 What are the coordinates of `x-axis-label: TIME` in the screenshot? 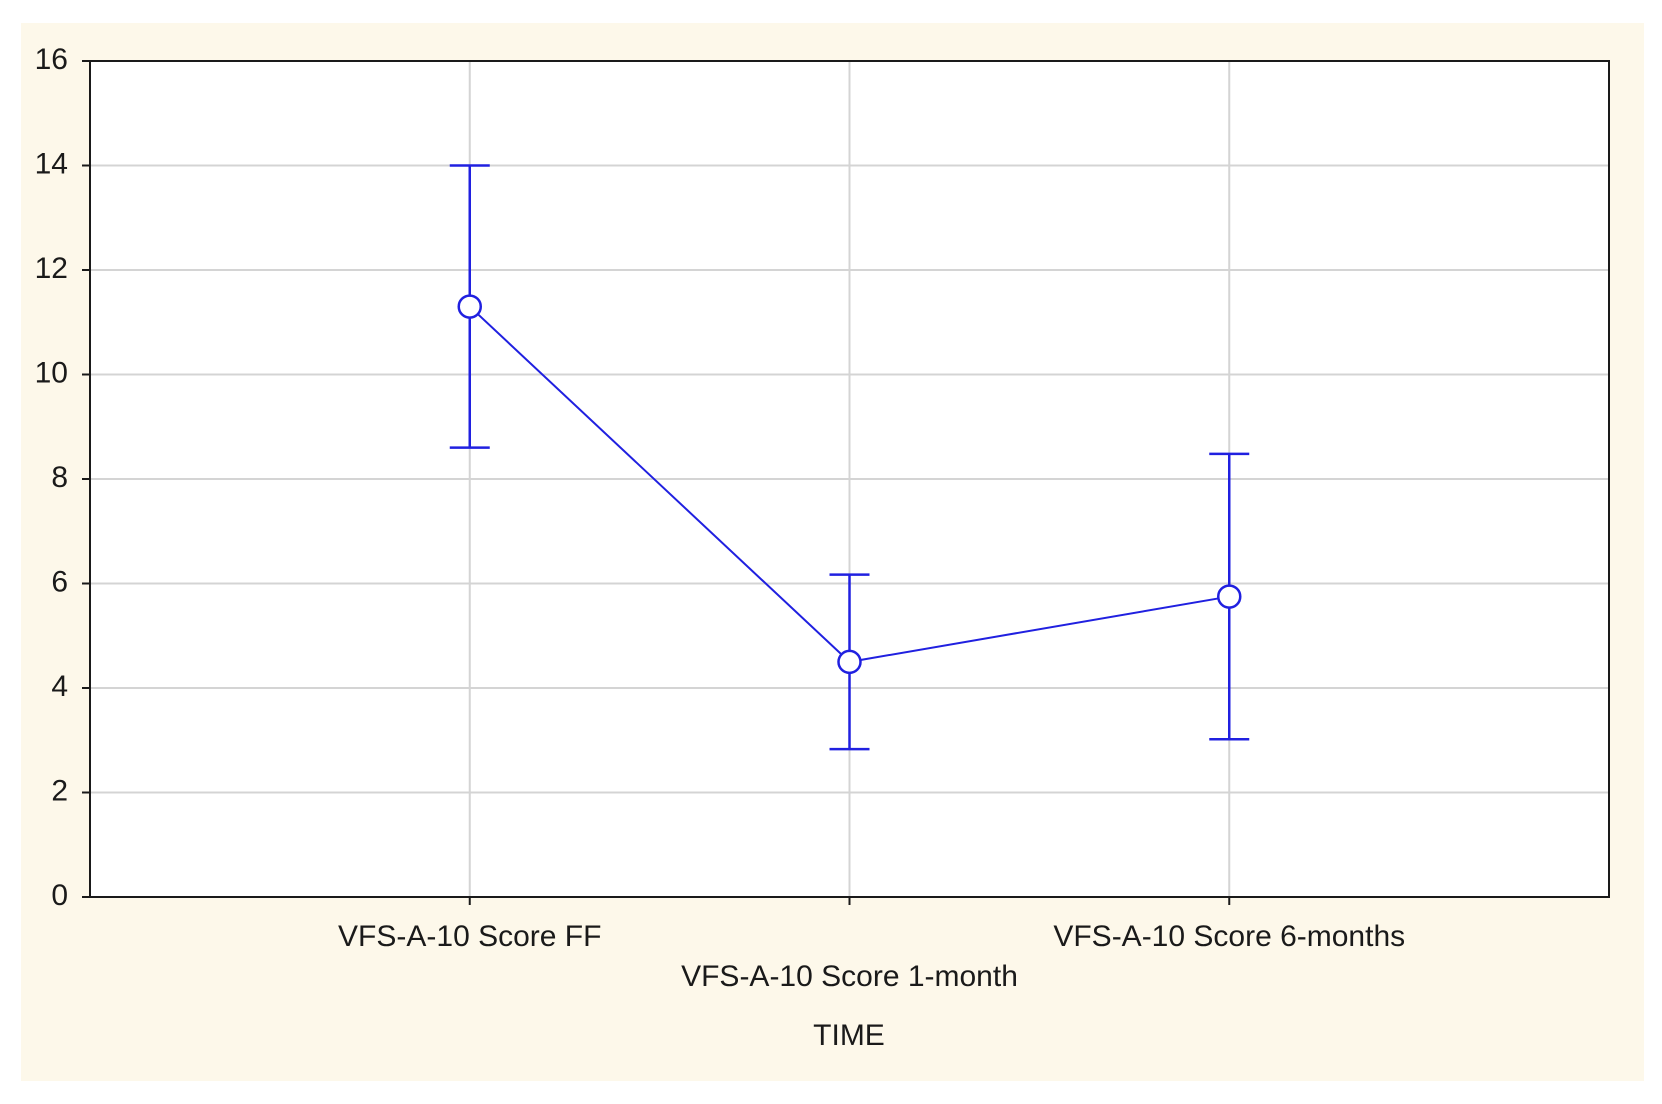 It's located at (849, 1035).